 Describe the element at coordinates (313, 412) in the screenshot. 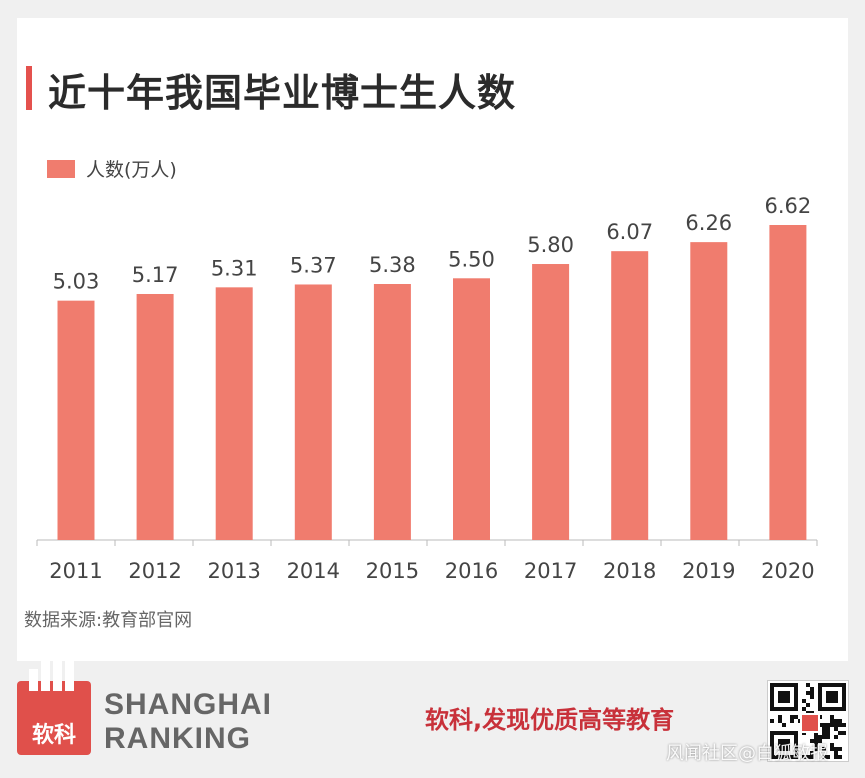

I see `bar-2014` at that location.